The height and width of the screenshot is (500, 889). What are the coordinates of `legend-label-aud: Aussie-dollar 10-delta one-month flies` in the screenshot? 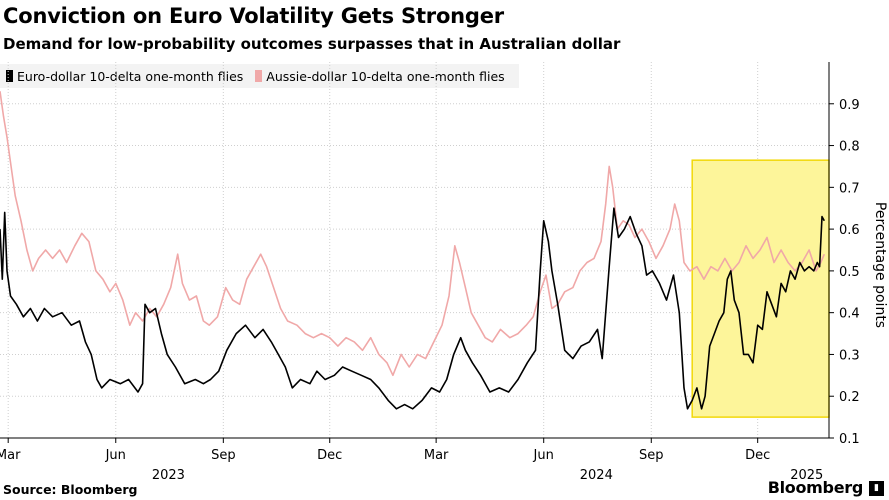 It's located at (385, 76).